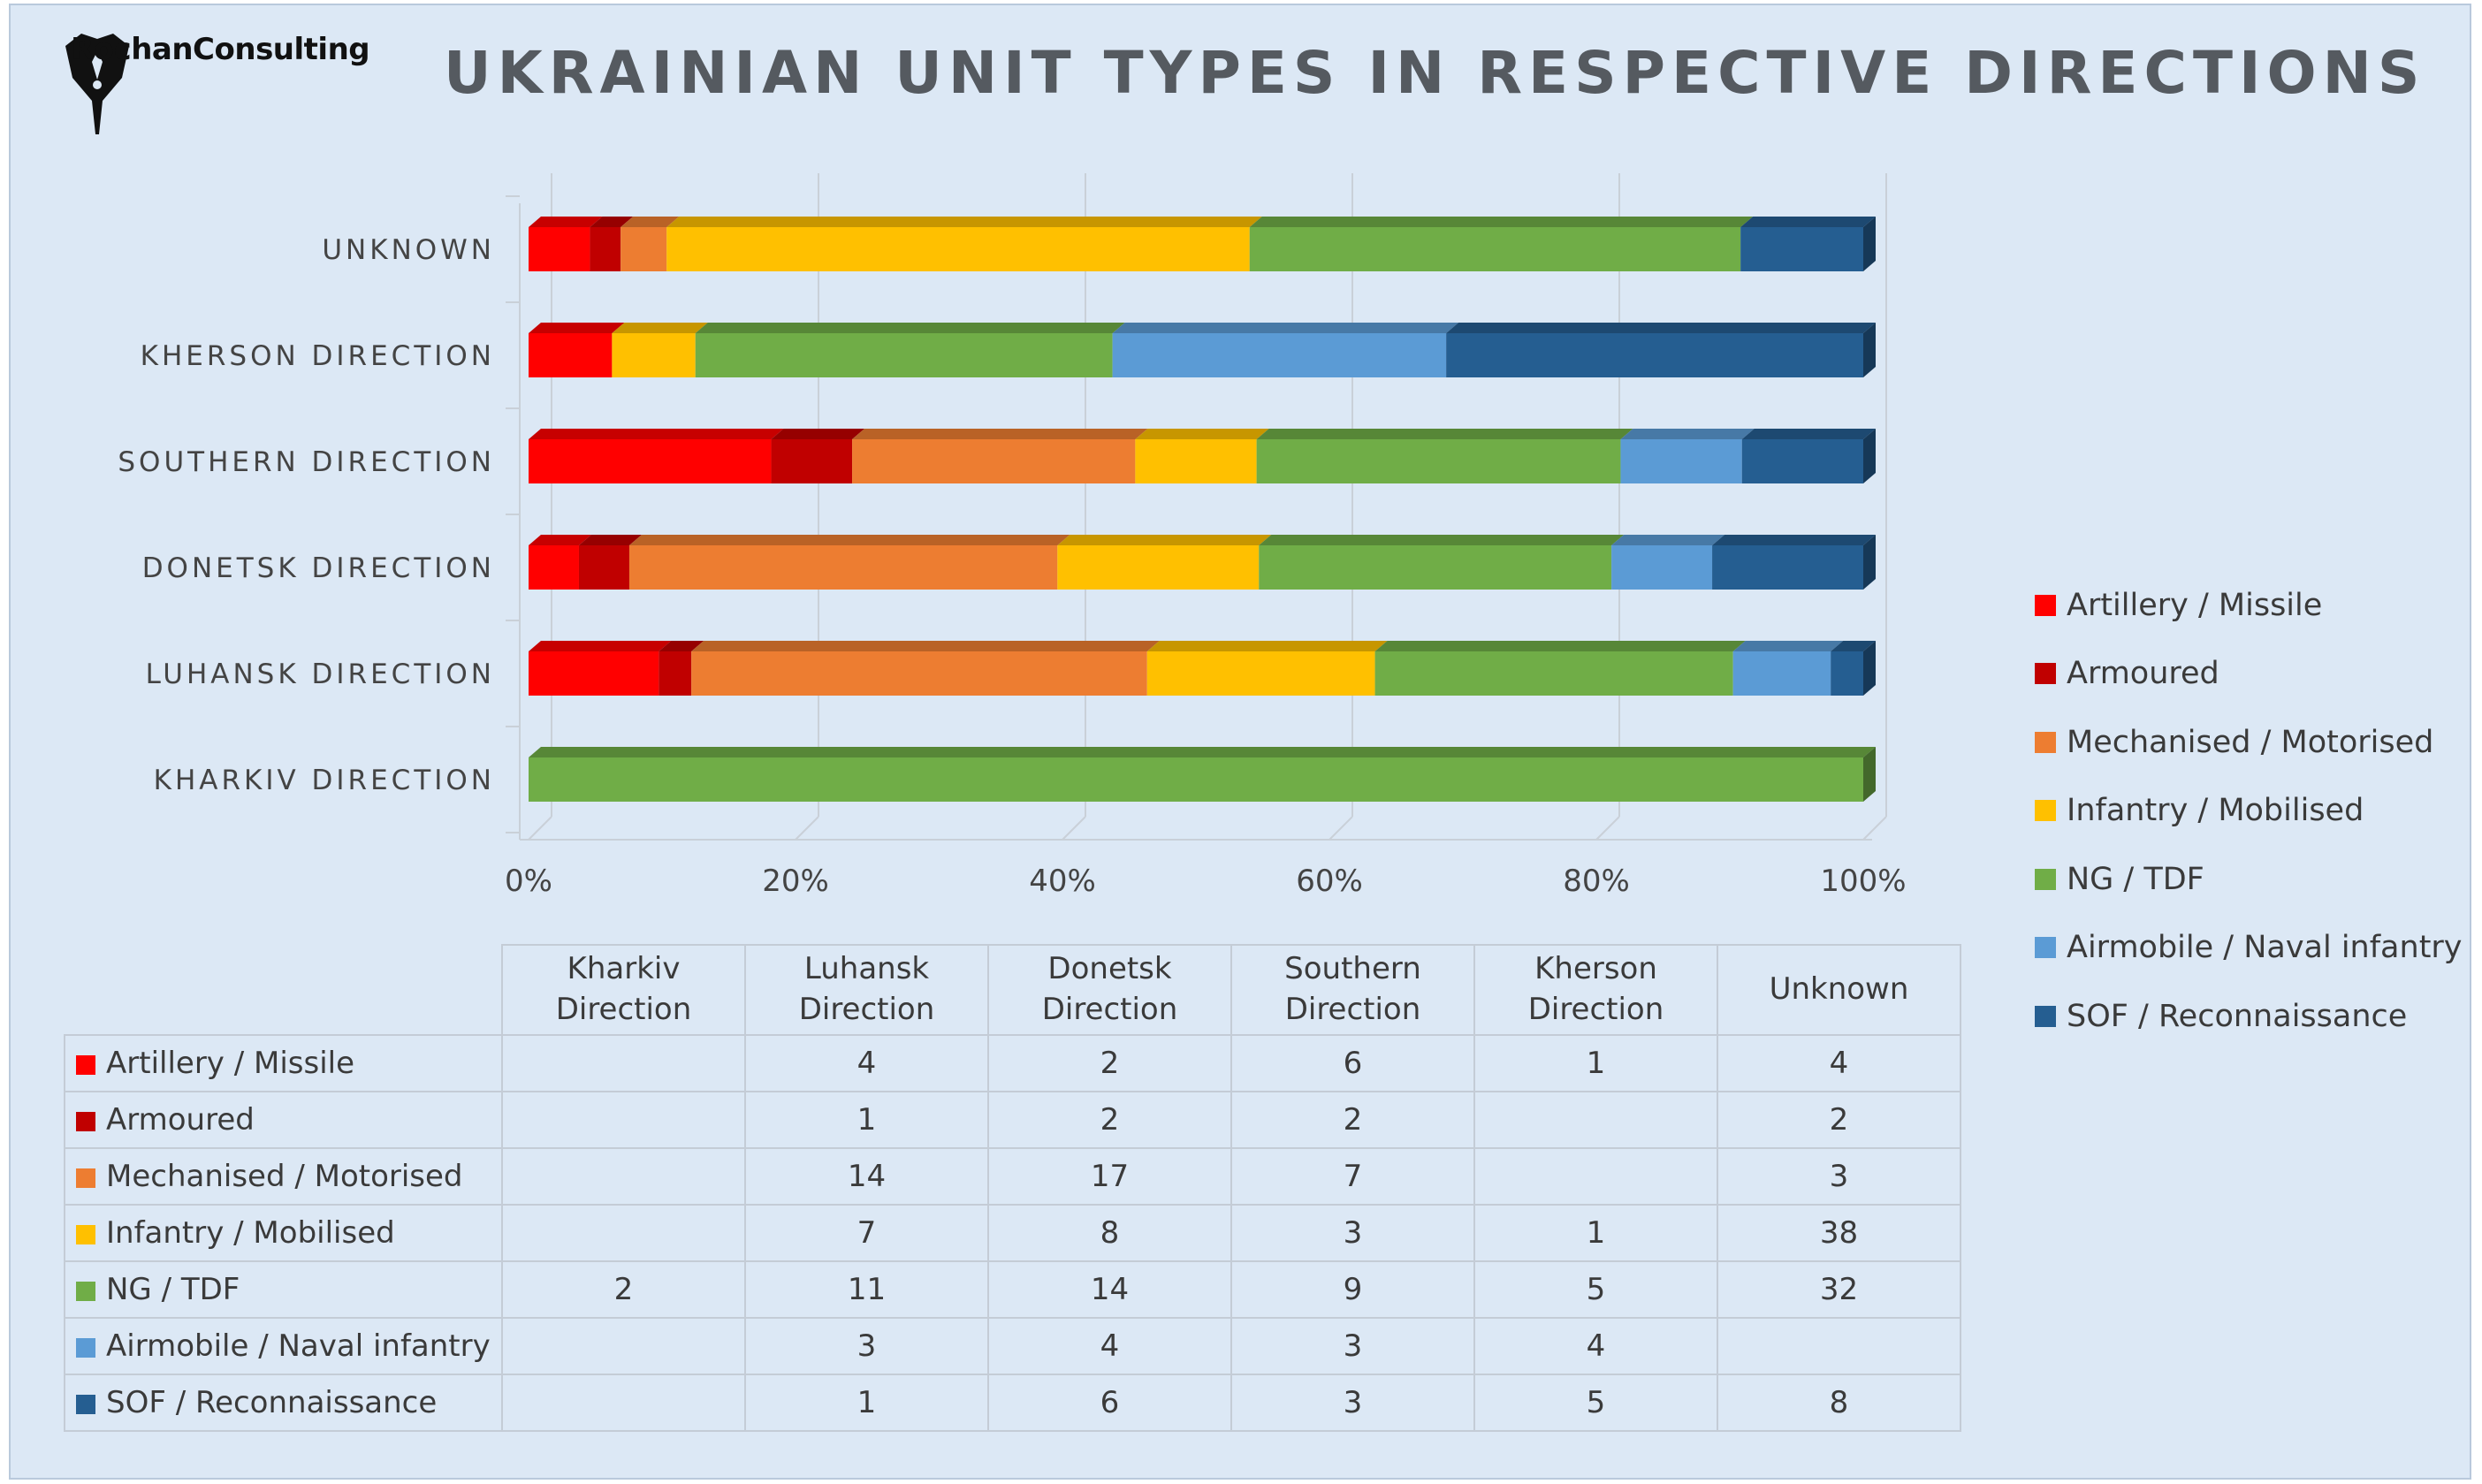 The image size is (2482, 1484). Describe the element at coordinates (272, 1402) in the screenshot. I see `table-row-label: SOF / Reconnaissance` at that location.